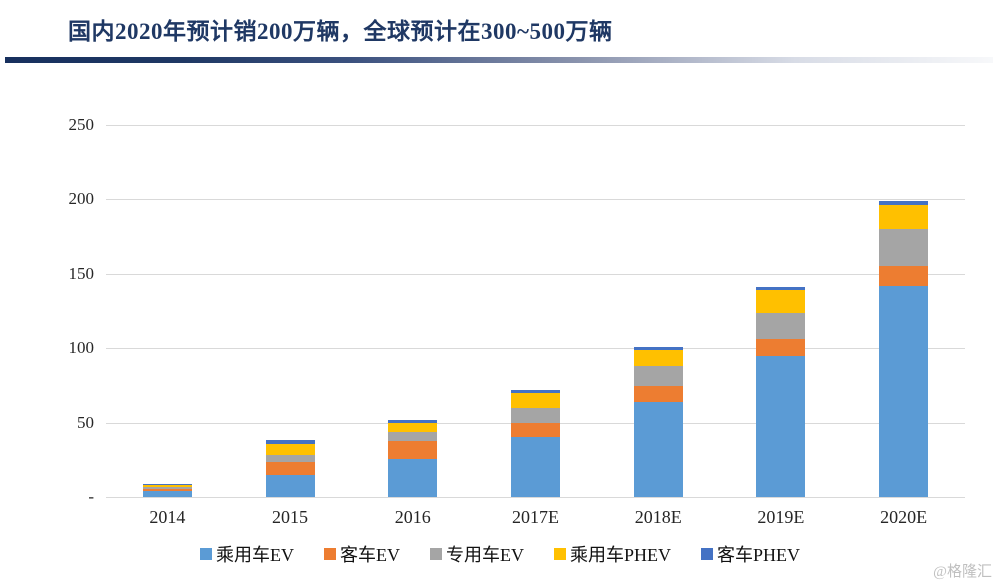 This screenshot has height=587, width=1000. I want to click on x-tick-label: 2018E, so click(658, 517).